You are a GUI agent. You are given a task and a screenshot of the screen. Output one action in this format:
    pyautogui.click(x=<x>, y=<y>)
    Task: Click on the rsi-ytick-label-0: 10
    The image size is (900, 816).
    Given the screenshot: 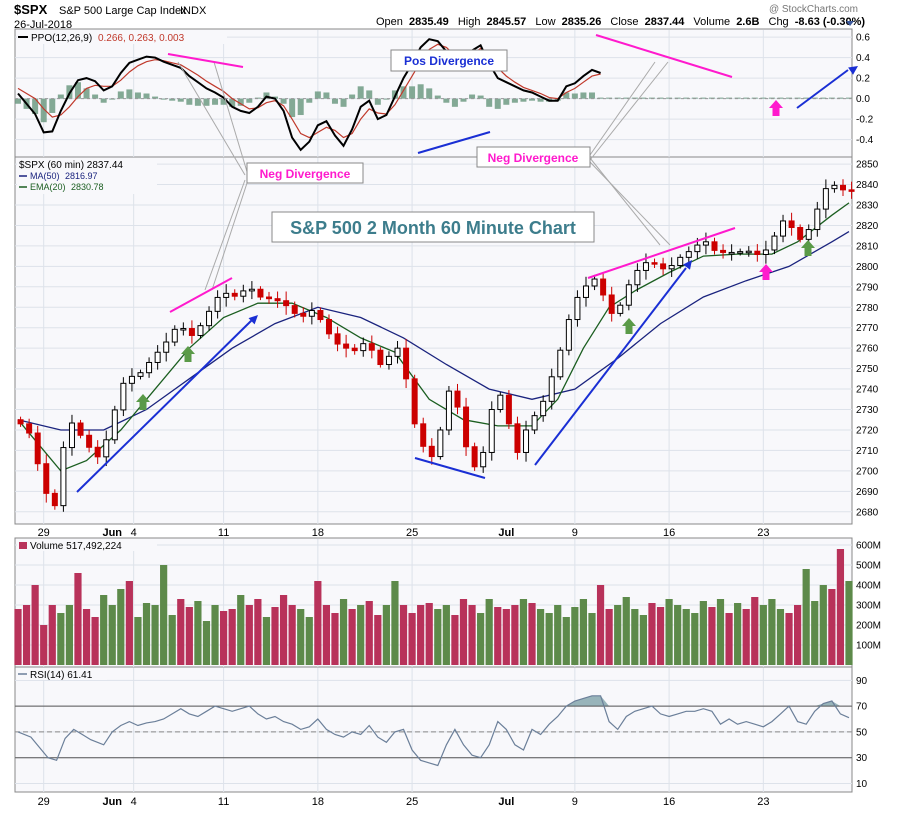 What is the action you would take?
    pyautogui.click(x=862, y=784)
    